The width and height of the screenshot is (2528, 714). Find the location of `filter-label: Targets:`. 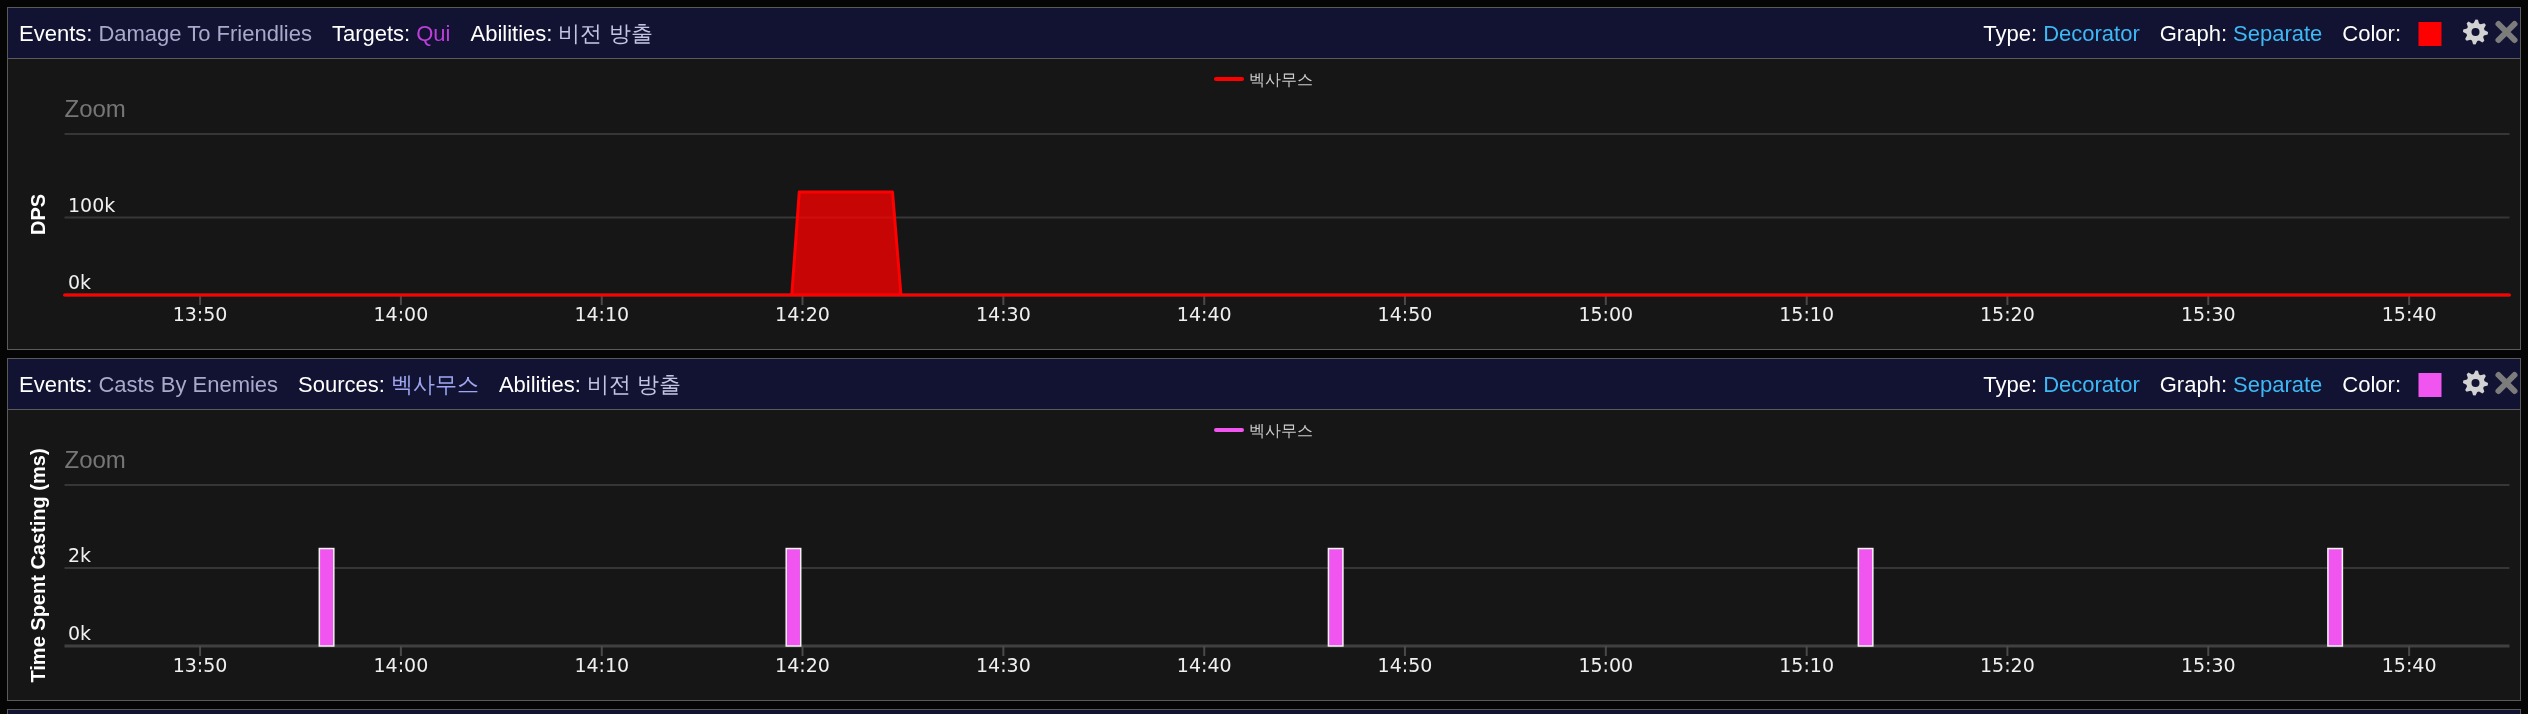

filter-label: Targets: is located at coordinates (371, 33).